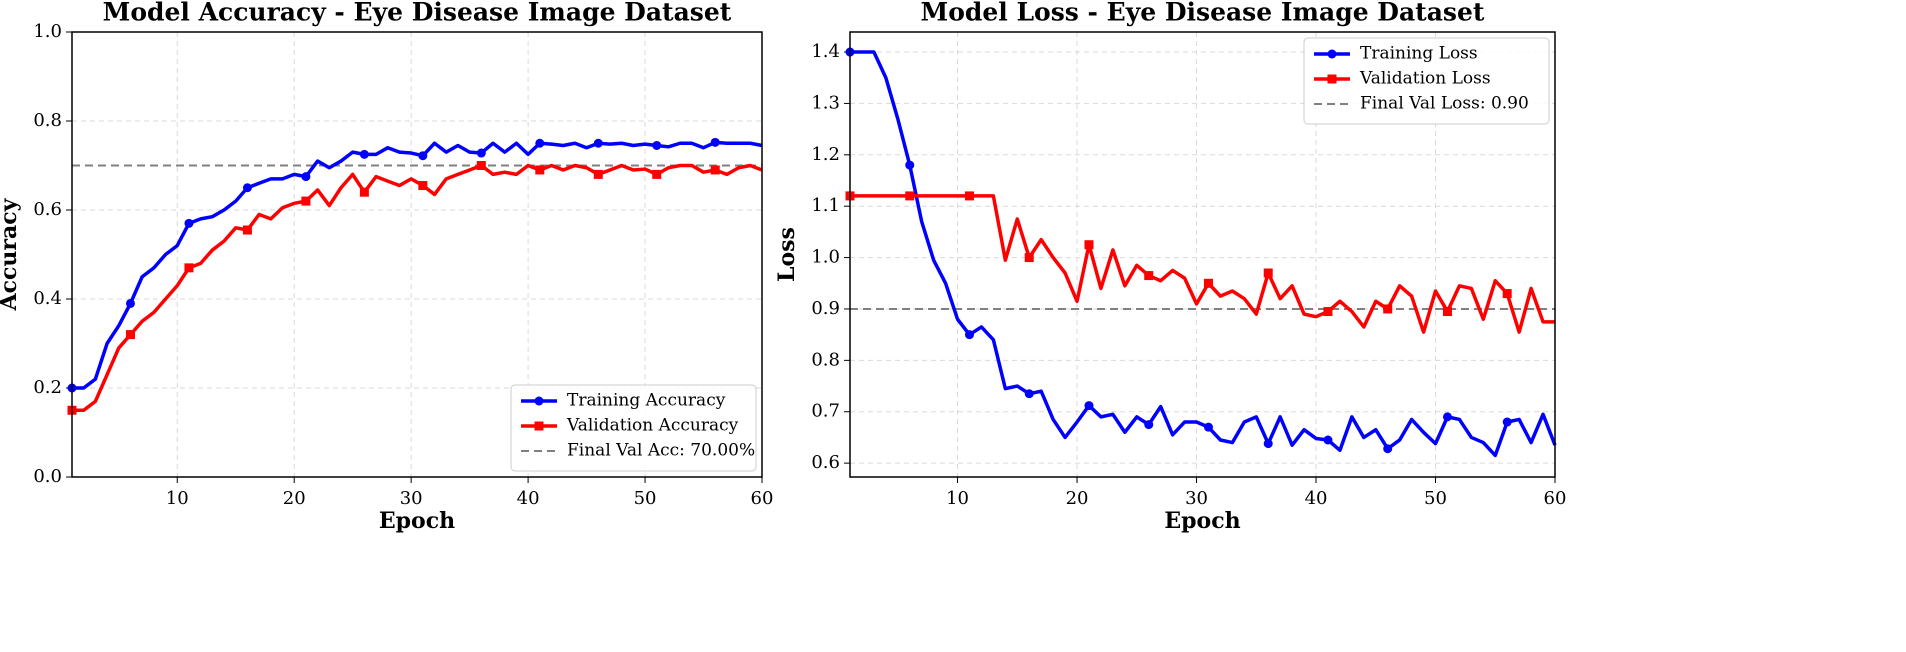  I want to click on legend-label: Final Val Acc: 70.00%, so click(661, 451).